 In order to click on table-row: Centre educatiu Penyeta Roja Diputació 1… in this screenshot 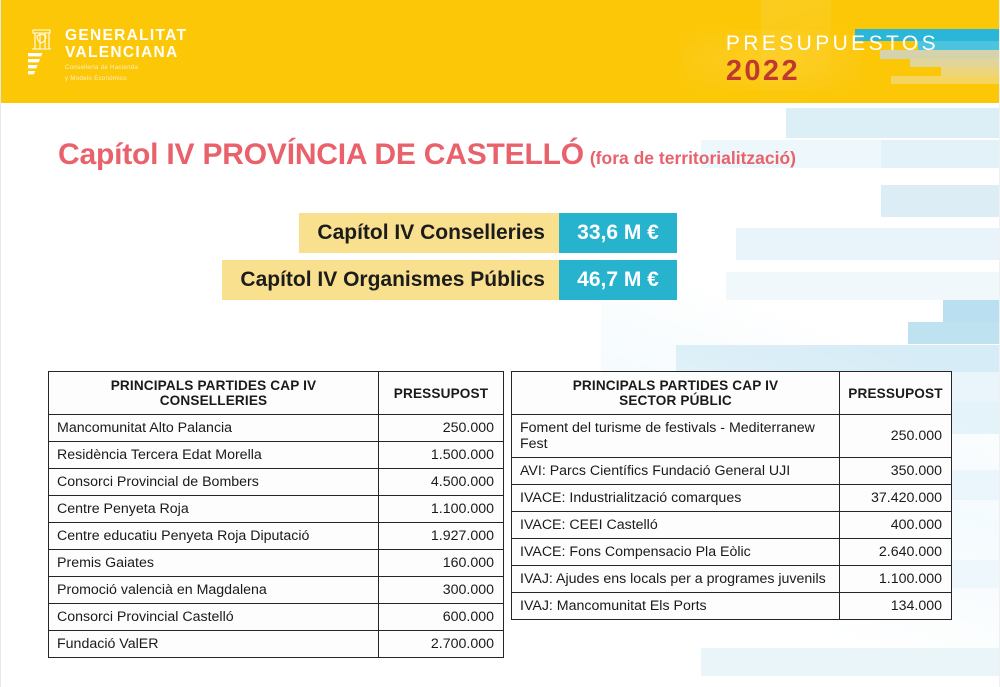, I will do `click(276, 536)`.